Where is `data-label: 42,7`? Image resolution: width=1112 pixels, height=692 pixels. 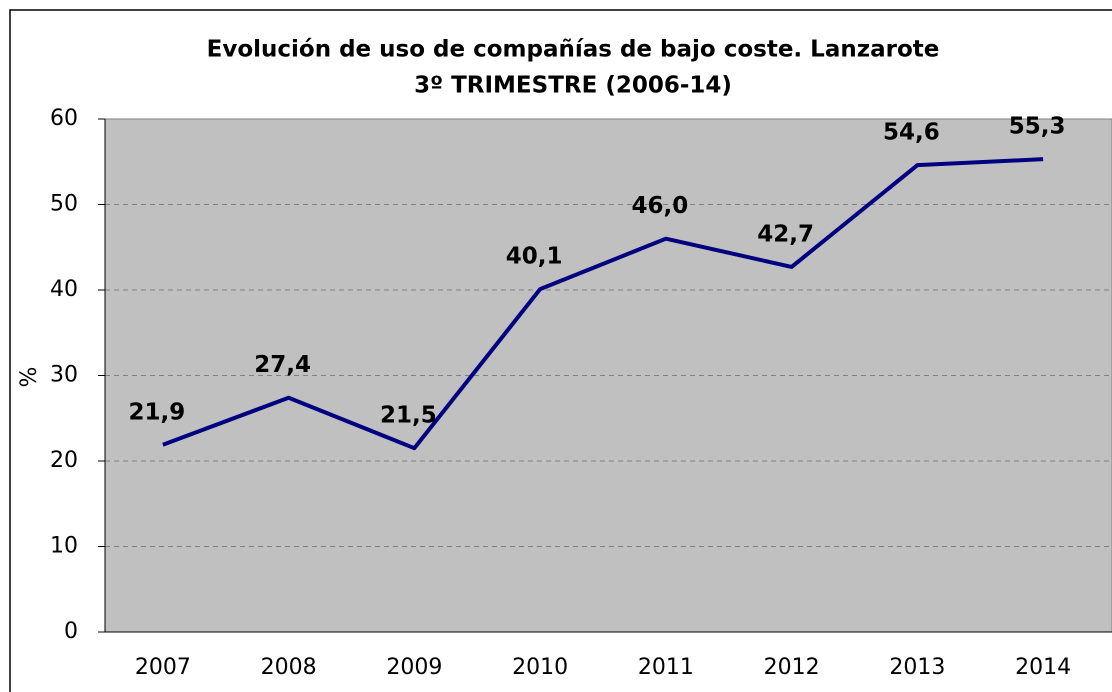
data-label: 42,7 is located at coordinates (785, 234).